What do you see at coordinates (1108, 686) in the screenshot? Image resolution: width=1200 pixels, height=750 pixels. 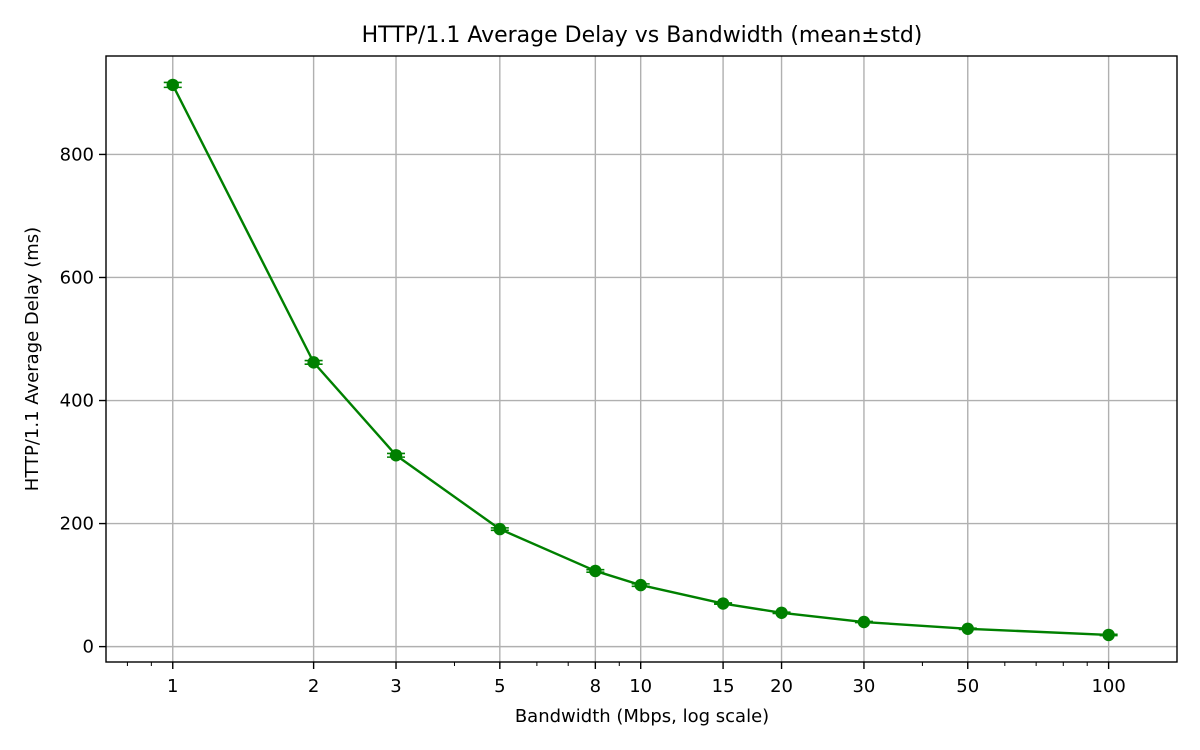 I see `x-tick-label: 100` at bounding box center [1108, 686].